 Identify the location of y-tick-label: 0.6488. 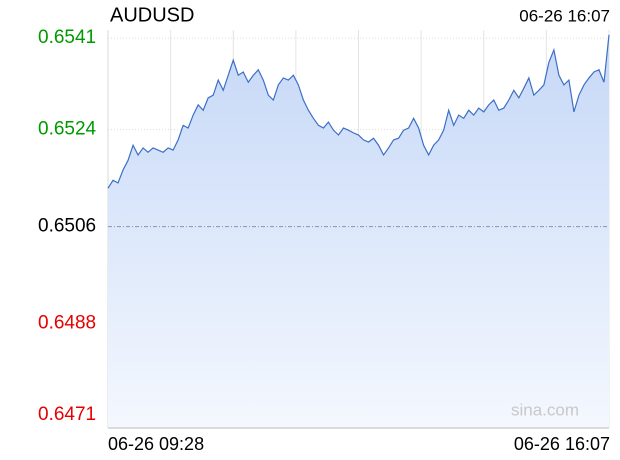
(67, 323).